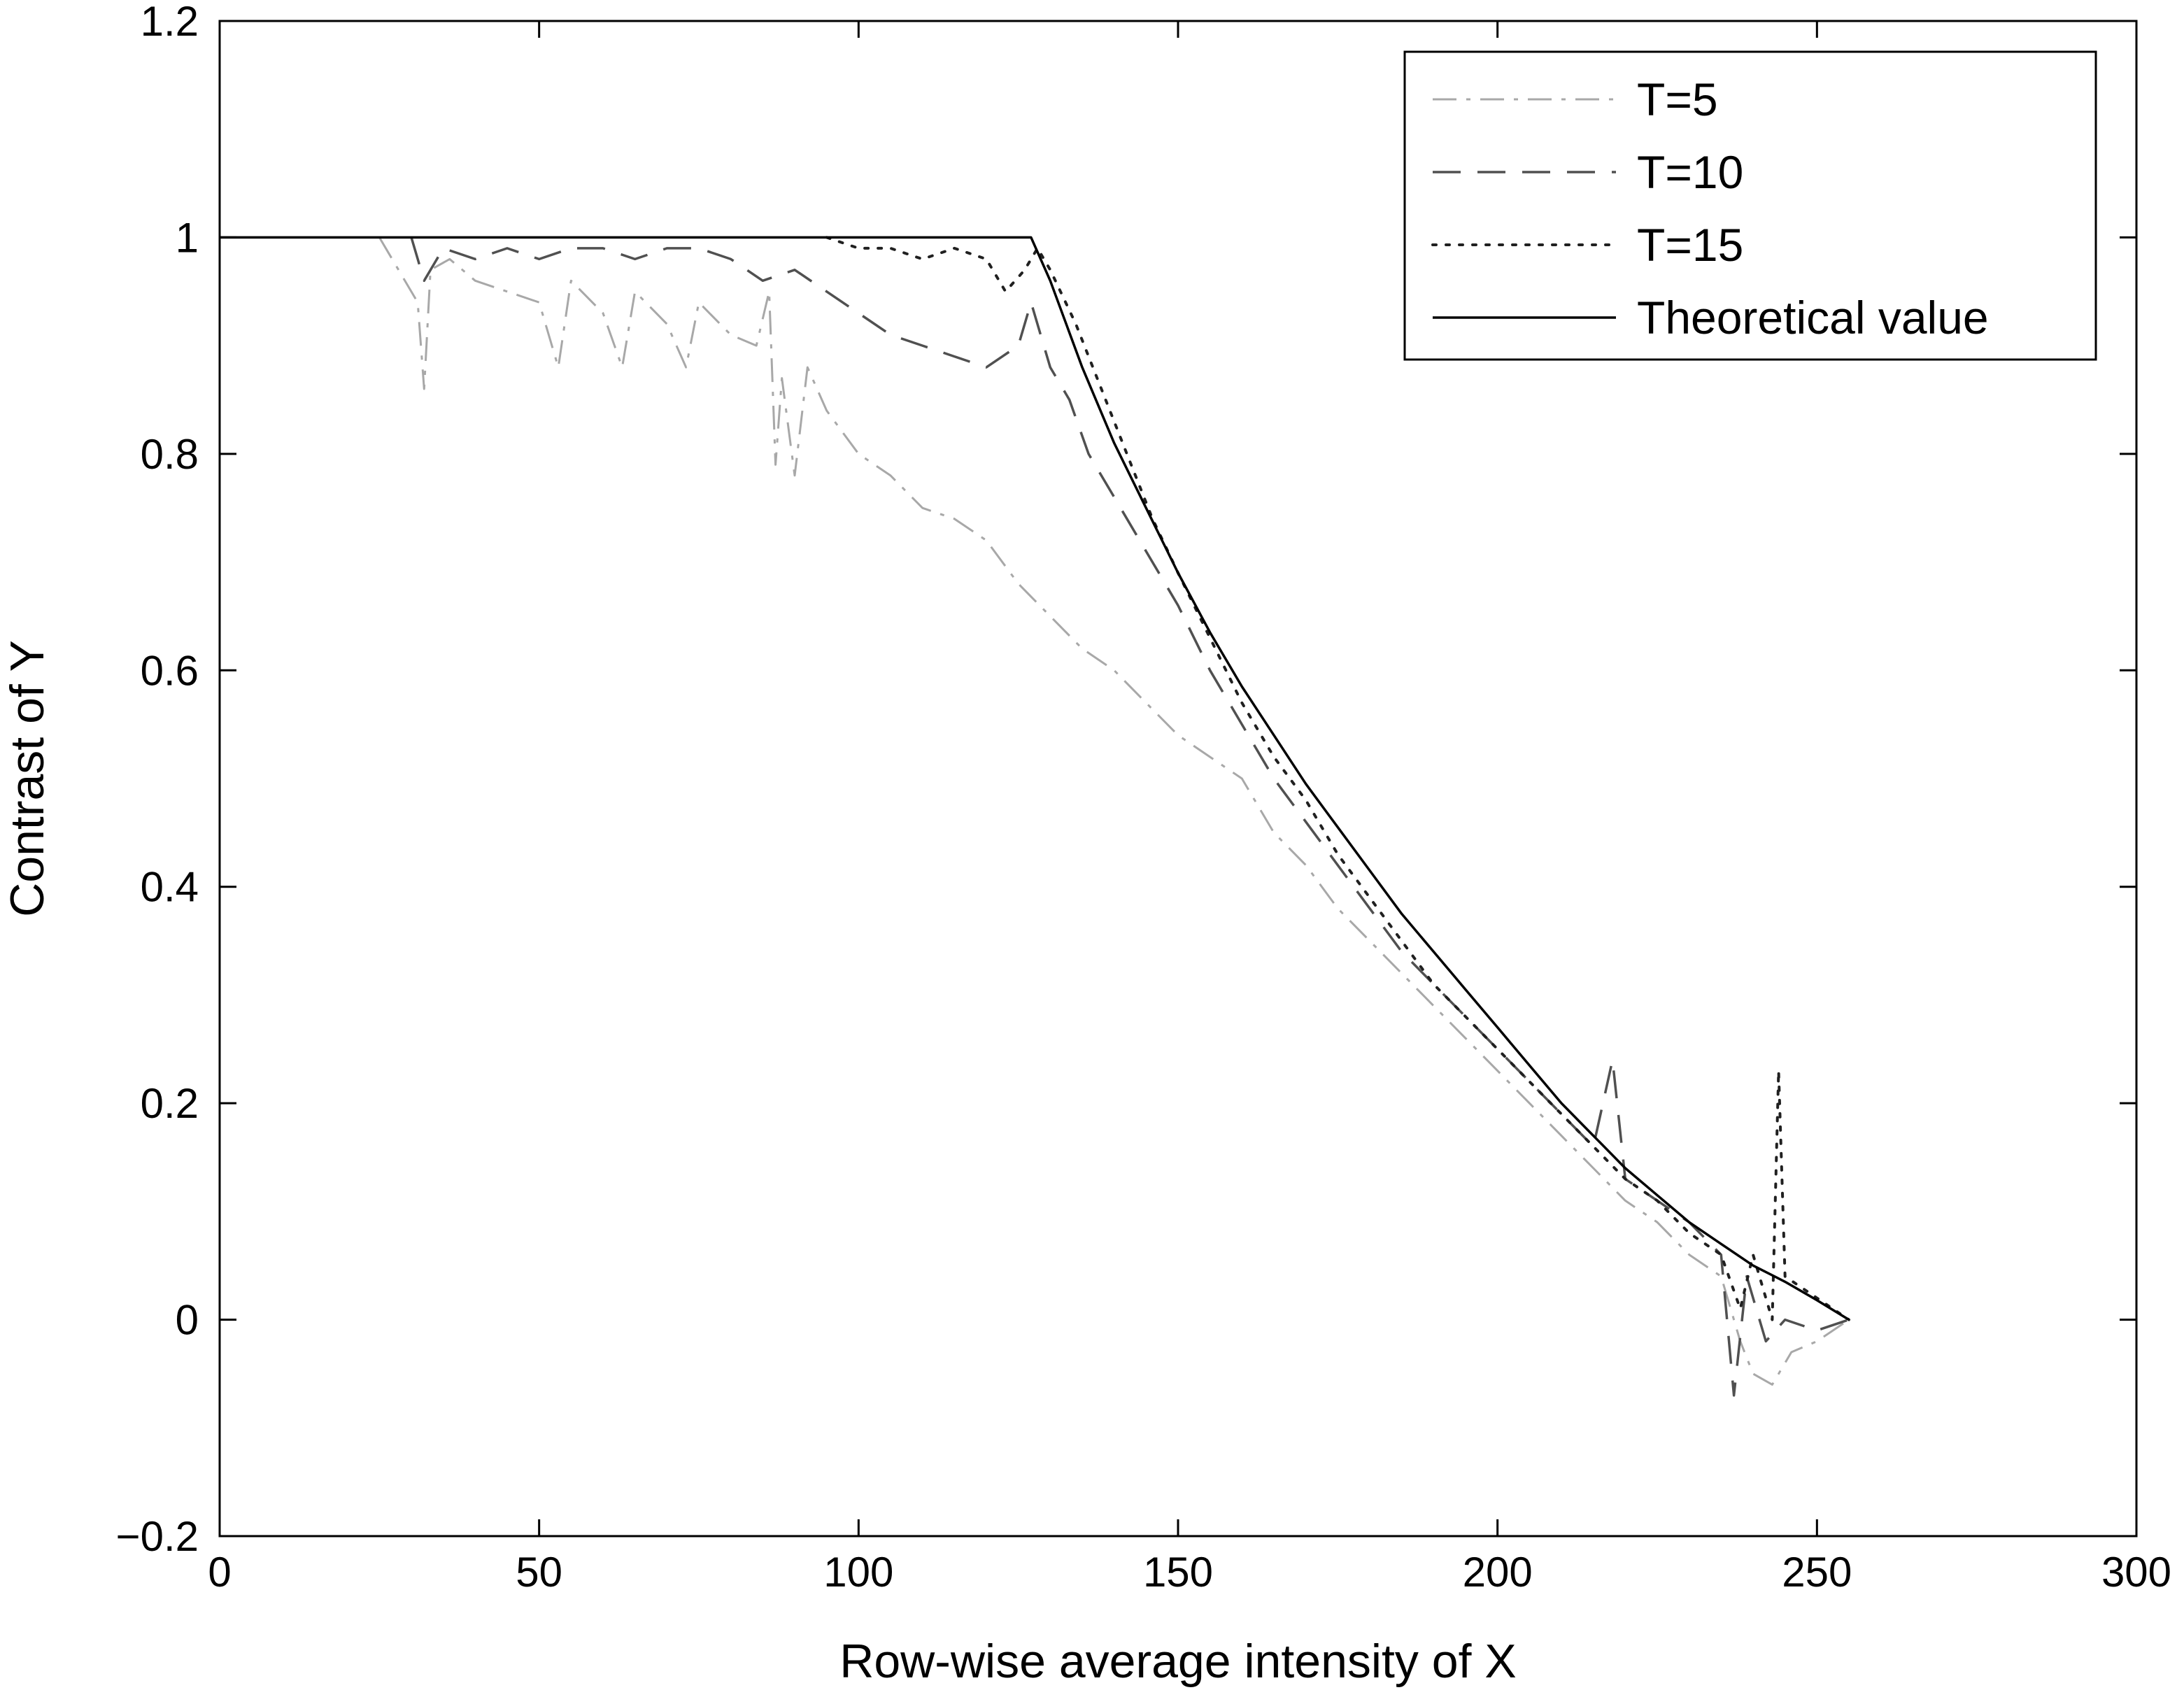 This screenshot has width=2184, height=1690. I want to click on x-tick-label: 0, so click(220, 1573).